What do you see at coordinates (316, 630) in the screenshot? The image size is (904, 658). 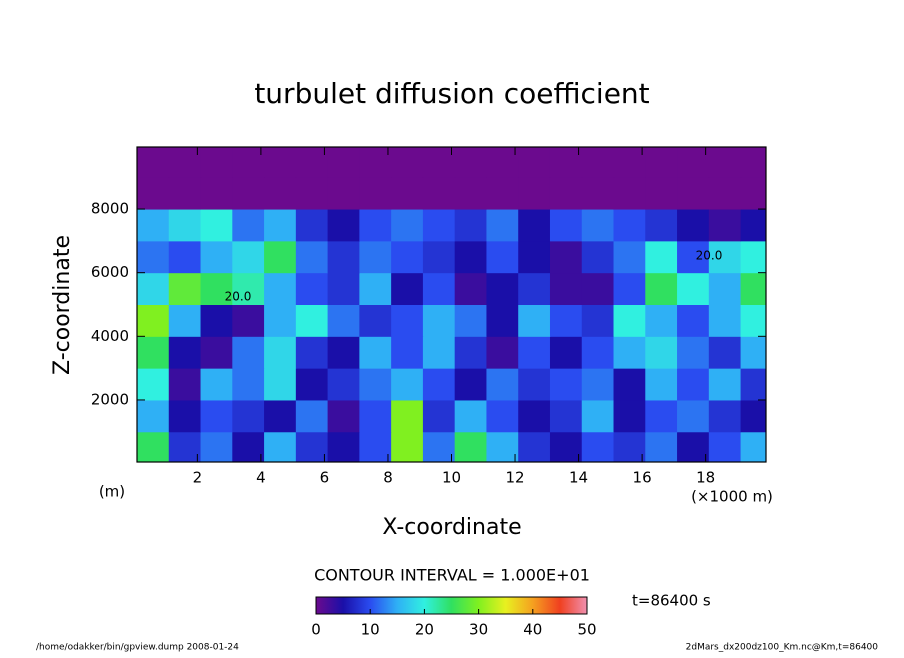 I see `colorbar-tick-label: 0` at bounding box center [316, 630].